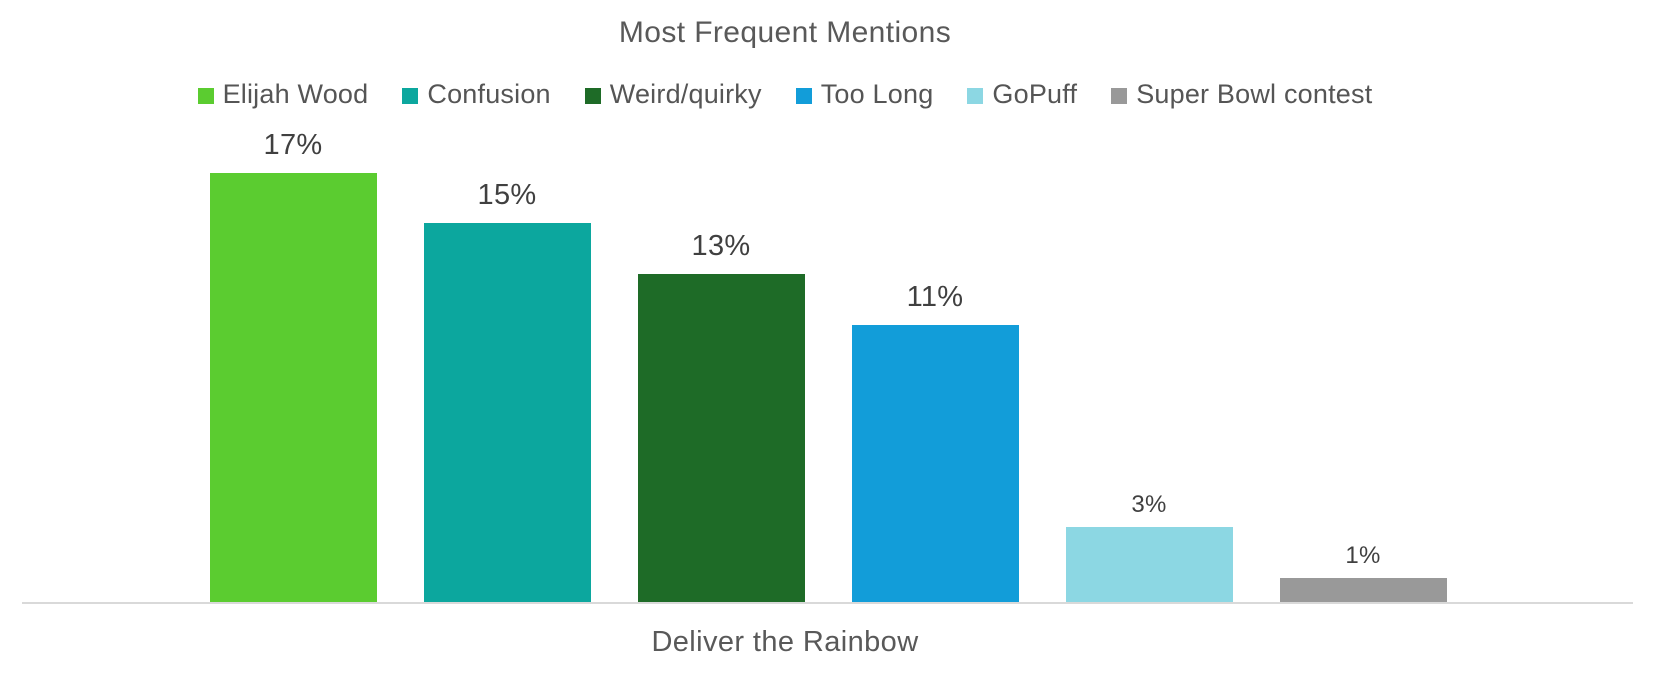  I want to click on bar-value-label: 13%, so click(721, 246).